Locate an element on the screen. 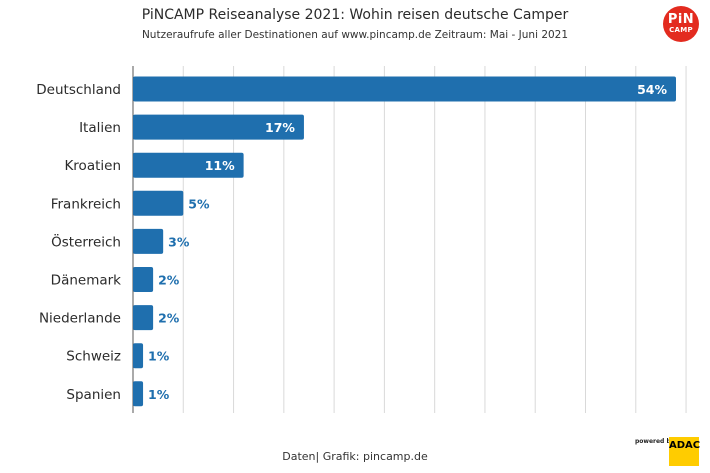  category-label: Kroatien is located at coordinates (92, 166).